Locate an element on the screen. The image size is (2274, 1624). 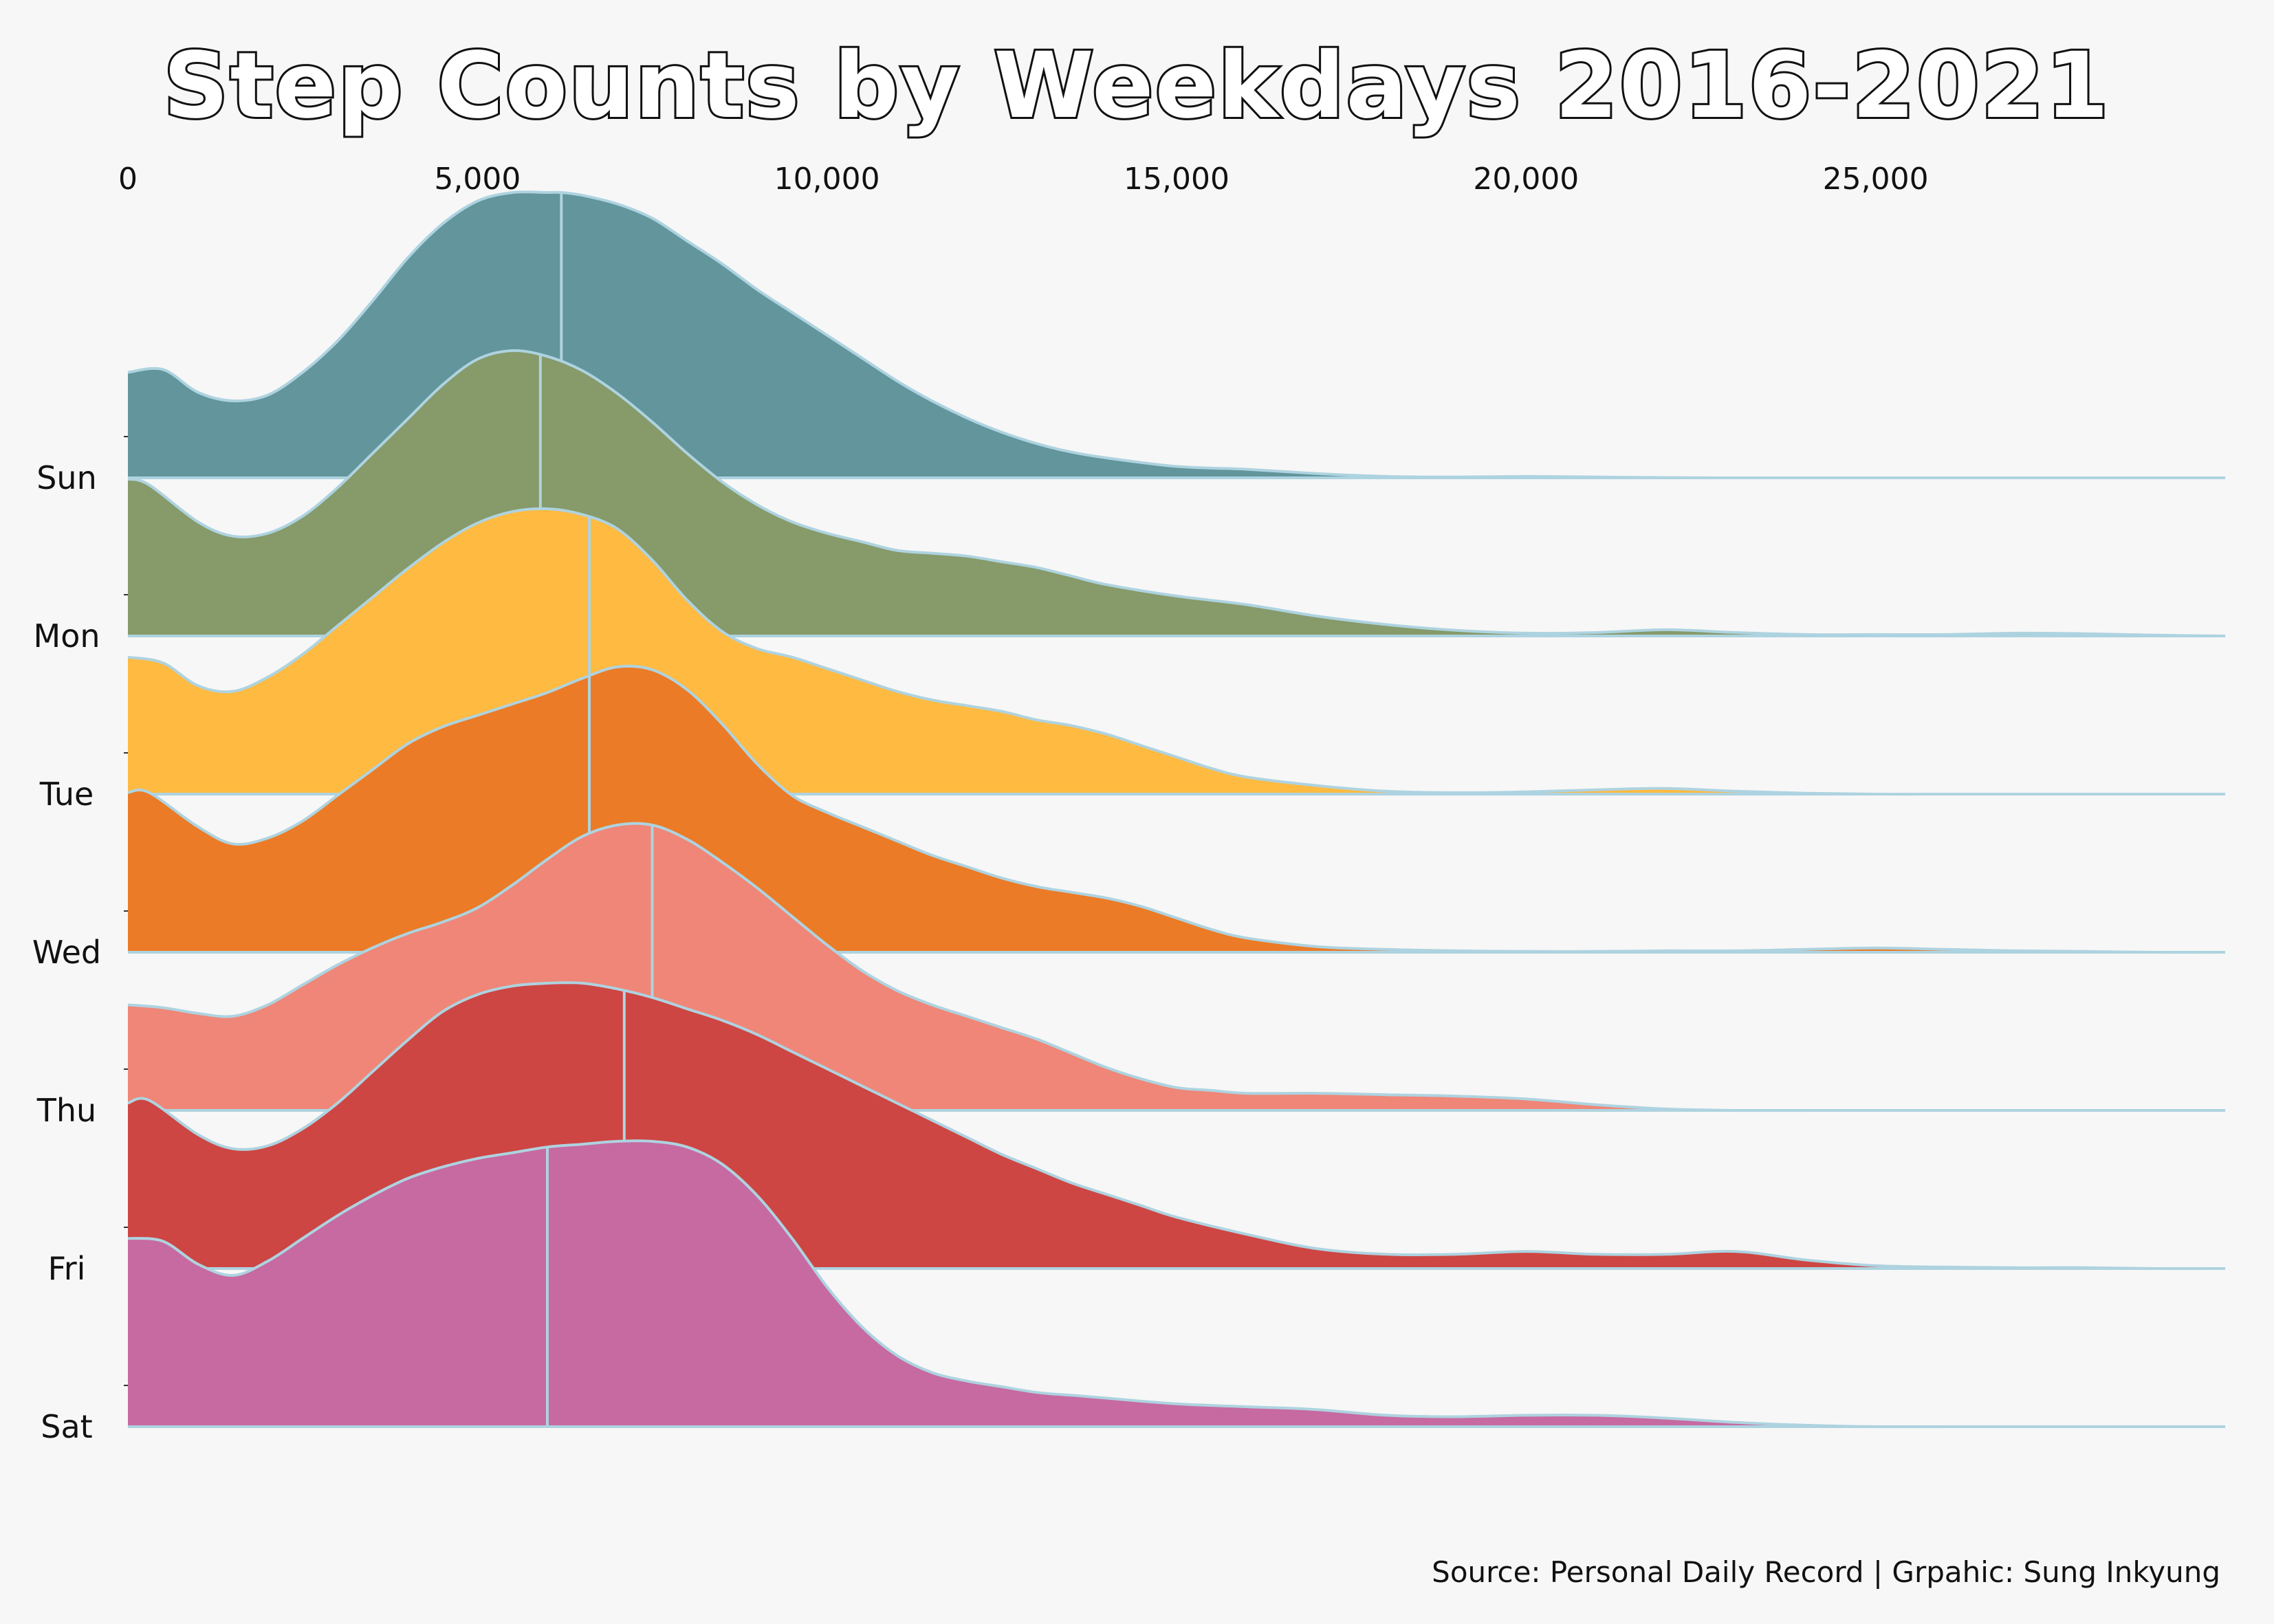
x-tick-label: 20,000 is located at coordinates (1526, 179).